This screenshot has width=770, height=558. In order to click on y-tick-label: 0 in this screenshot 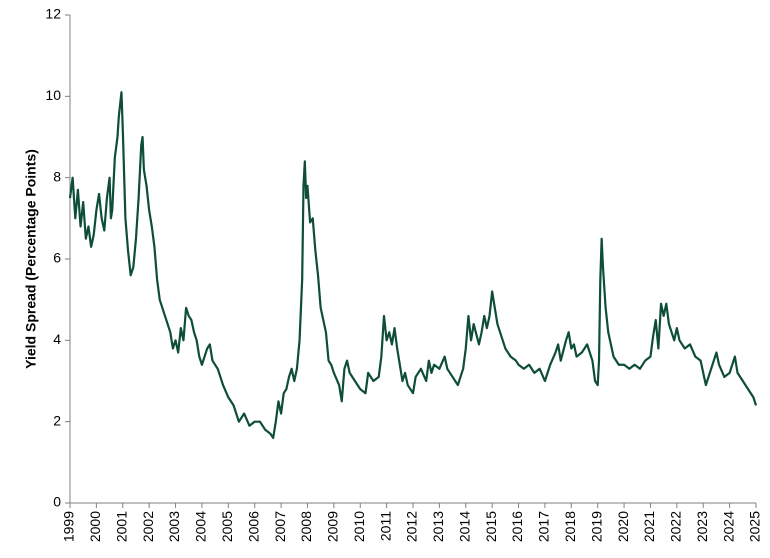, I will do `click(57, 502)`.